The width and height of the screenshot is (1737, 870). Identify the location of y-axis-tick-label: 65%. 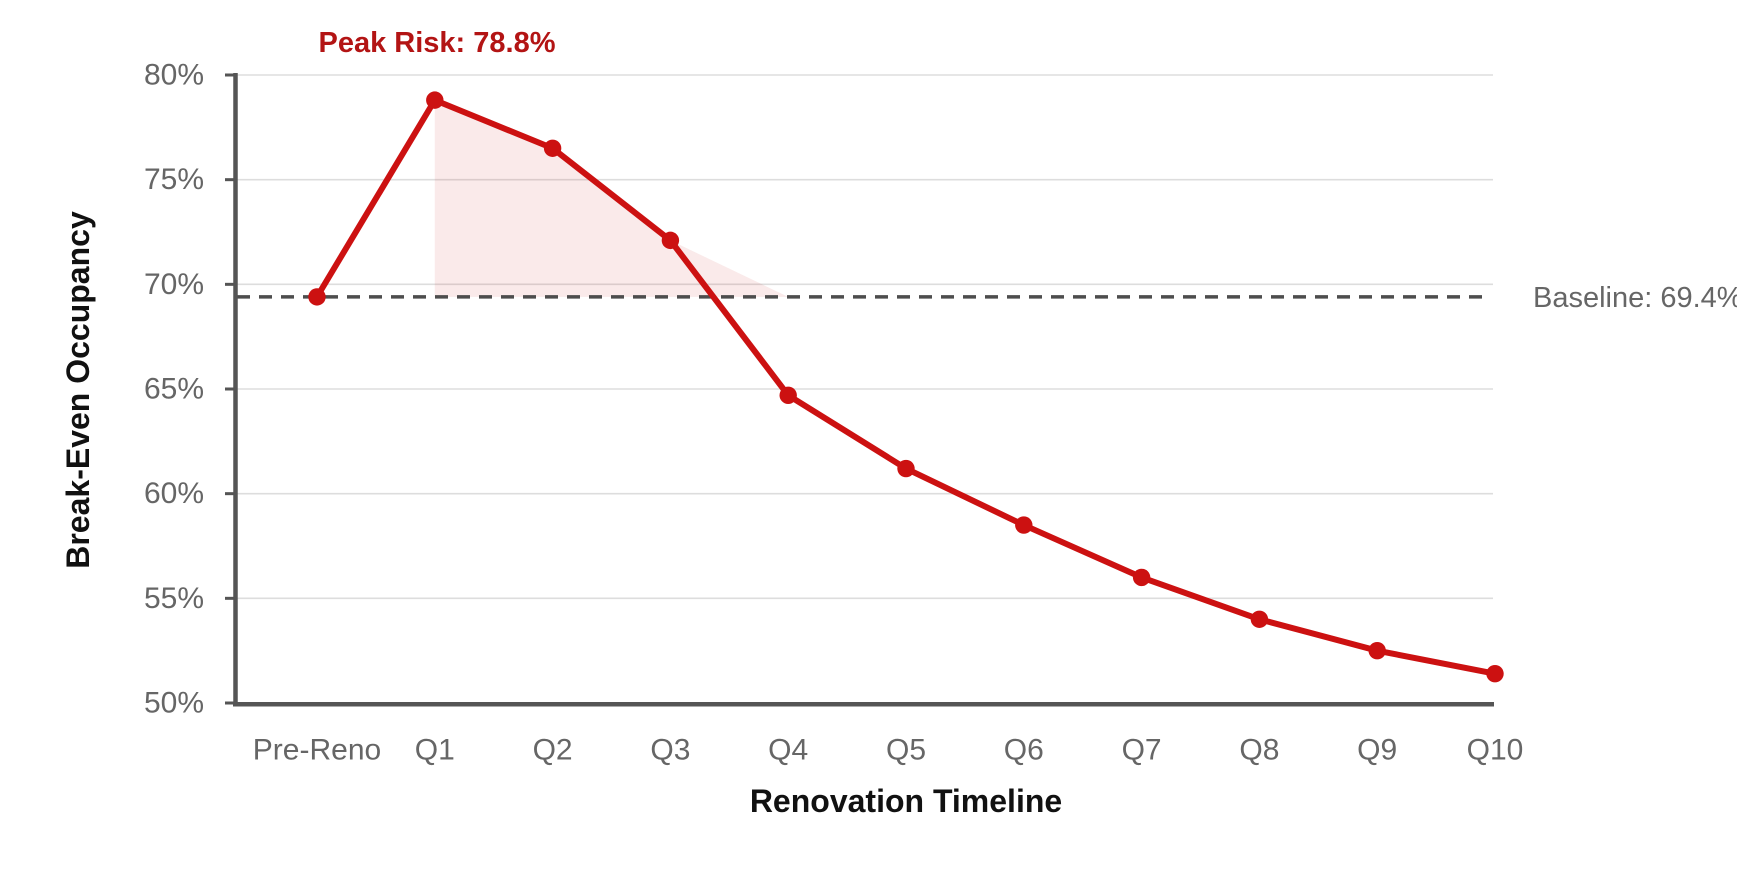
(174, 389).